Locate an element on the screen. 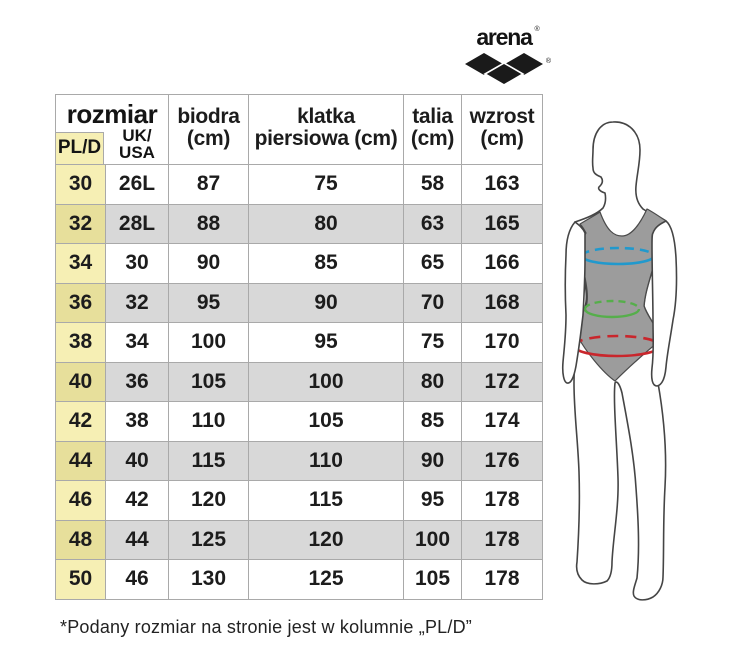 The width and height of the screenshot is (755, 662). pl-d-label: PL/D is located at coordinates (80, 147).